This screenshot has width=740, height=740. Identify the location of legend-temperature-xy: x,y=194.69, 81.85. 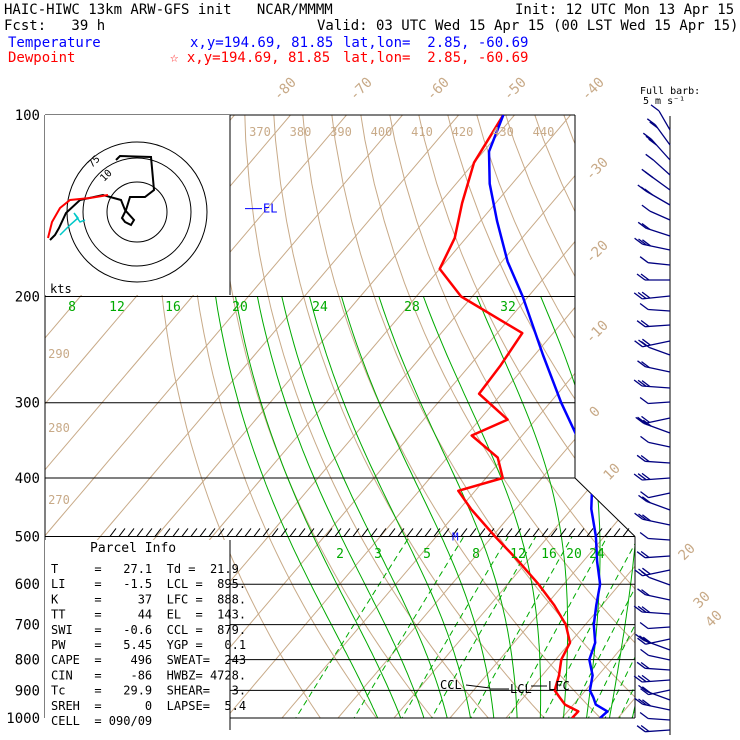
(262, 43).